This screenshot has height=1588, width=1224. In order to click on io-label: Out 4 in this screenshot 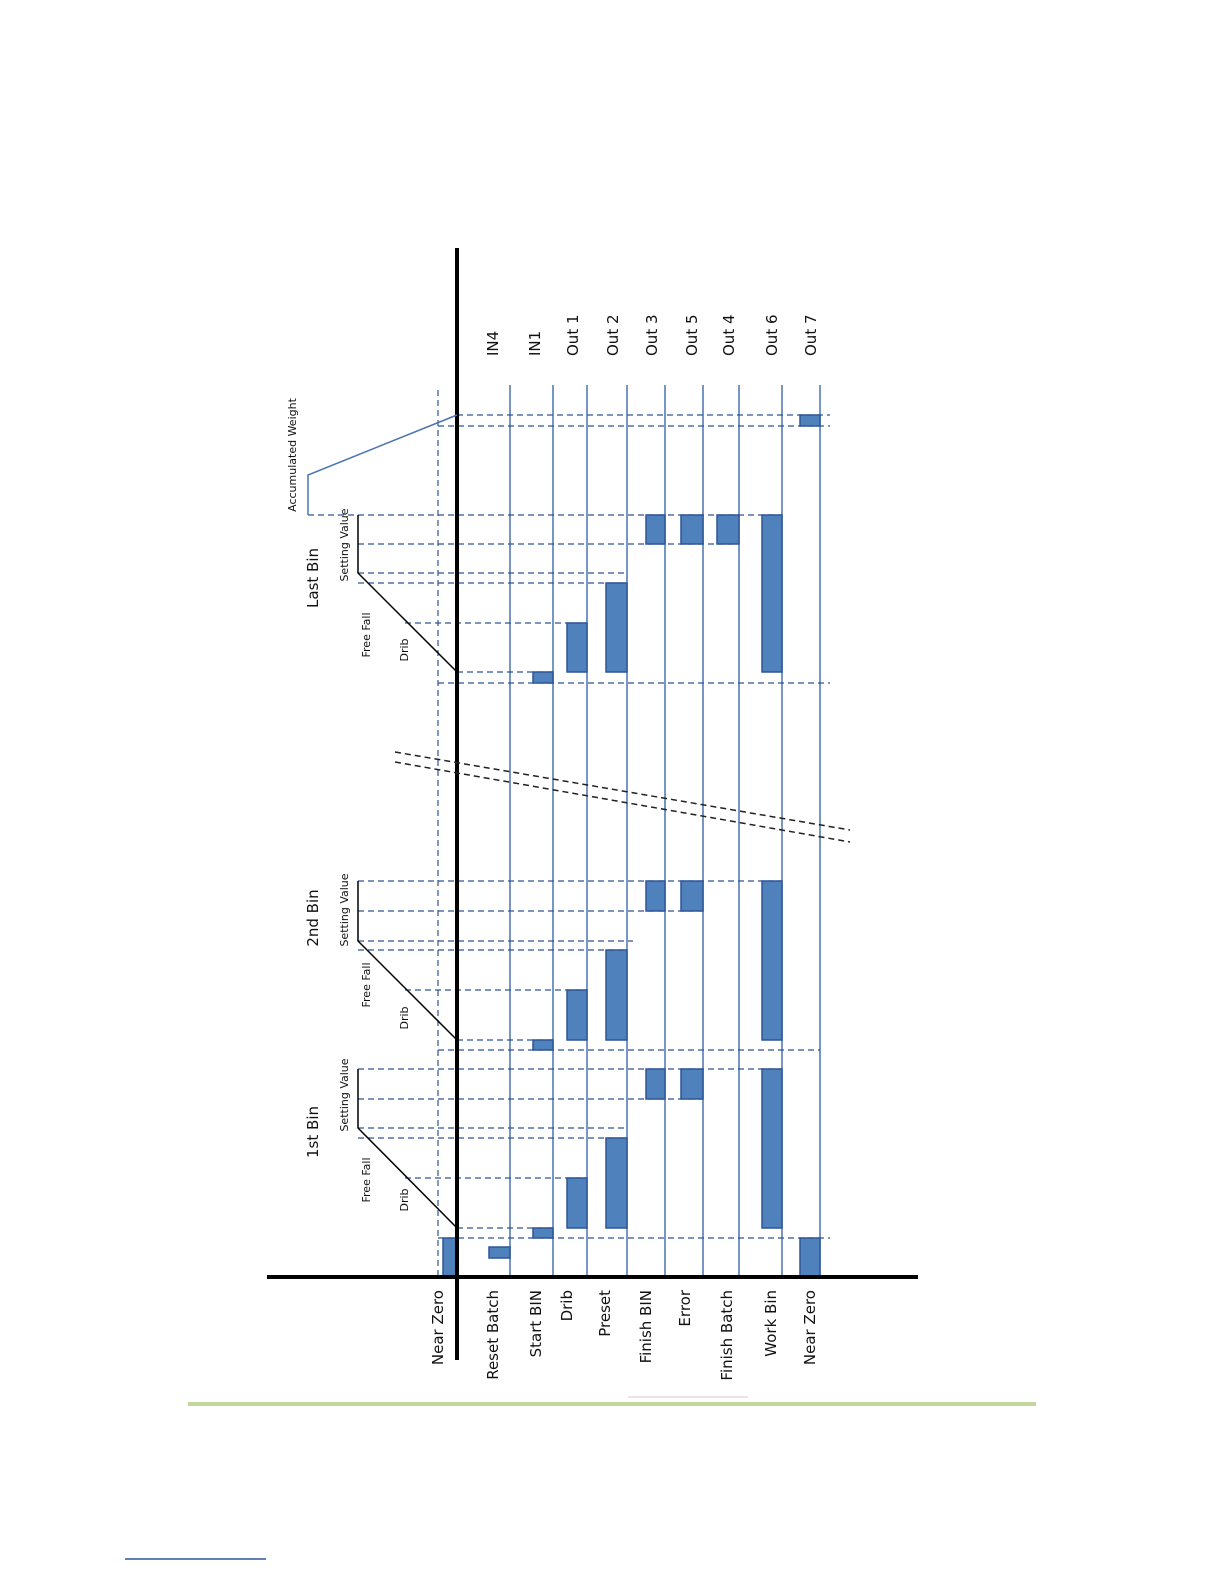, I will do `click(729, 335)`.